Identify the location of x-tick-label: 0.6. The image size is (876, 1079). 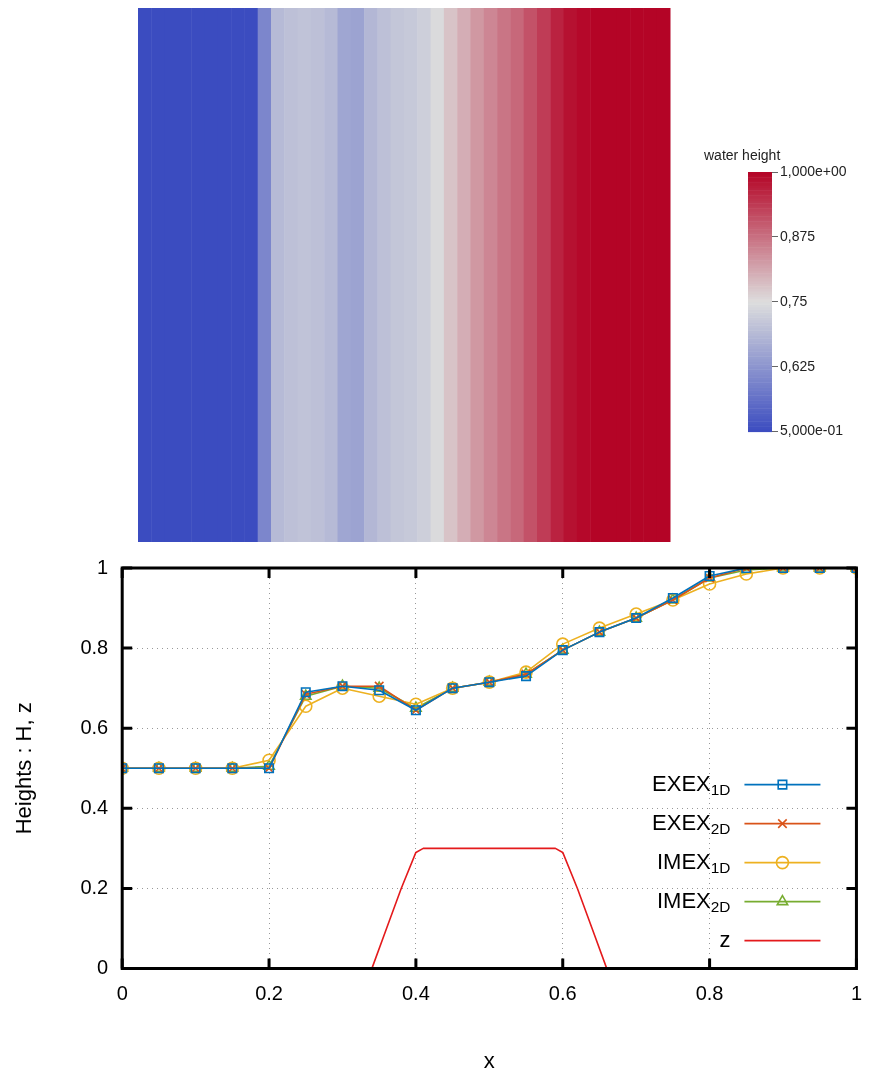
(562, 993).